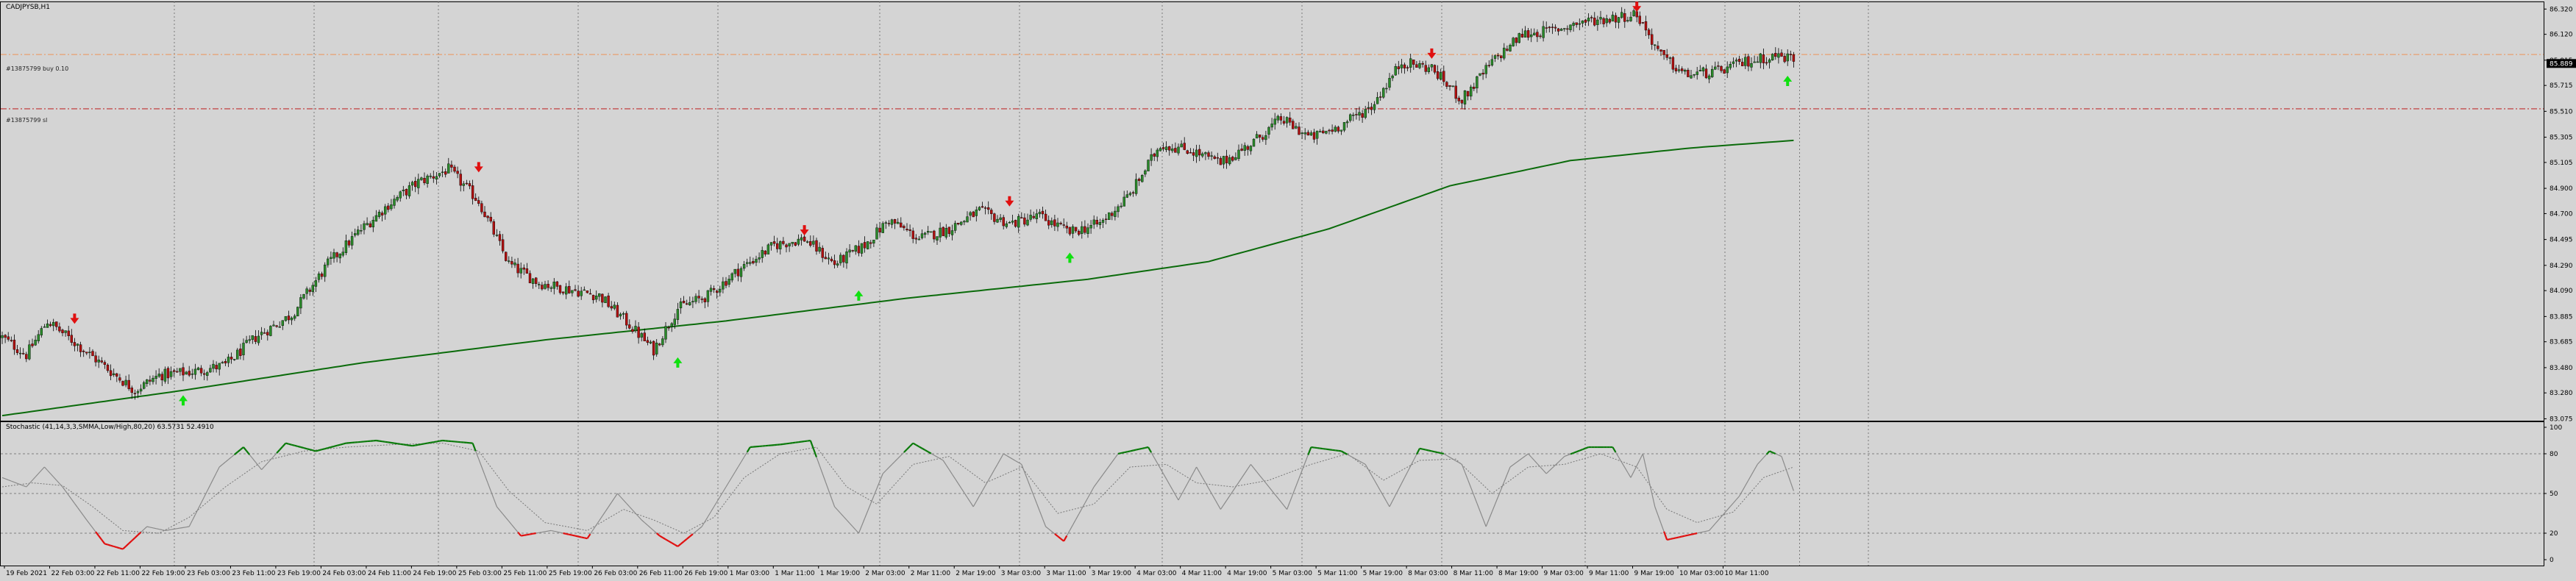 The image size is (2576, 581). What do you see at coordinates (2561, 138) in the screenshot?
I see `price-tick-label: 85.305` at bounding box center [2561, 138].